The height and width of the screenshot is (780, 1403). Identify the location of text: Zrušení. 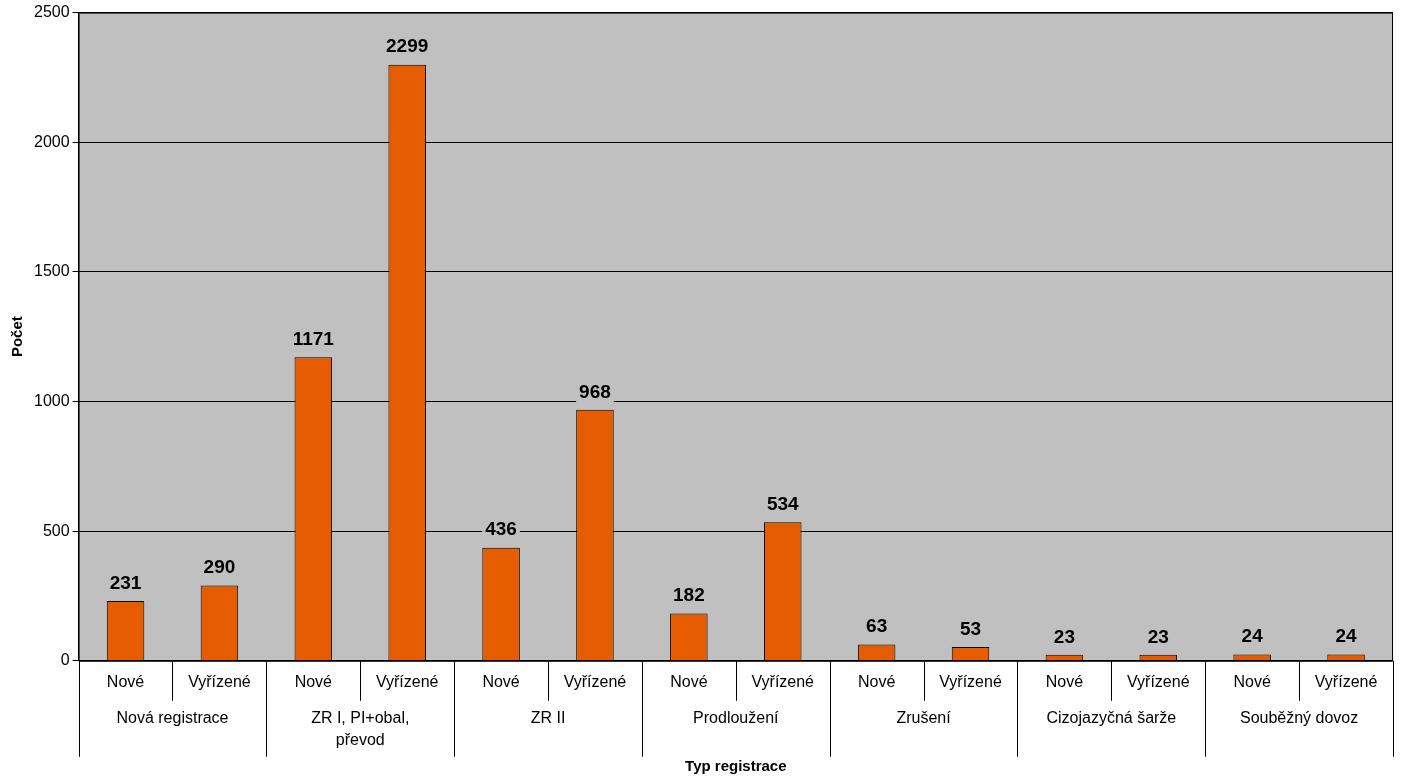
(924, 718).